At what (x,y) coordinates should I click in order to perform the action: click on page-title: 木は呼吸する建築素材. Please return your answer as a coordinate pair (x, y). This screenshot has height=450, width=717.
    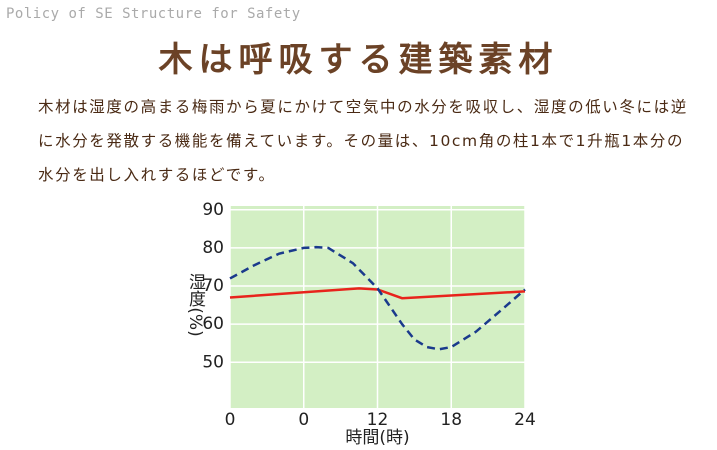
    Looking at the image, I should click on (358, 60).